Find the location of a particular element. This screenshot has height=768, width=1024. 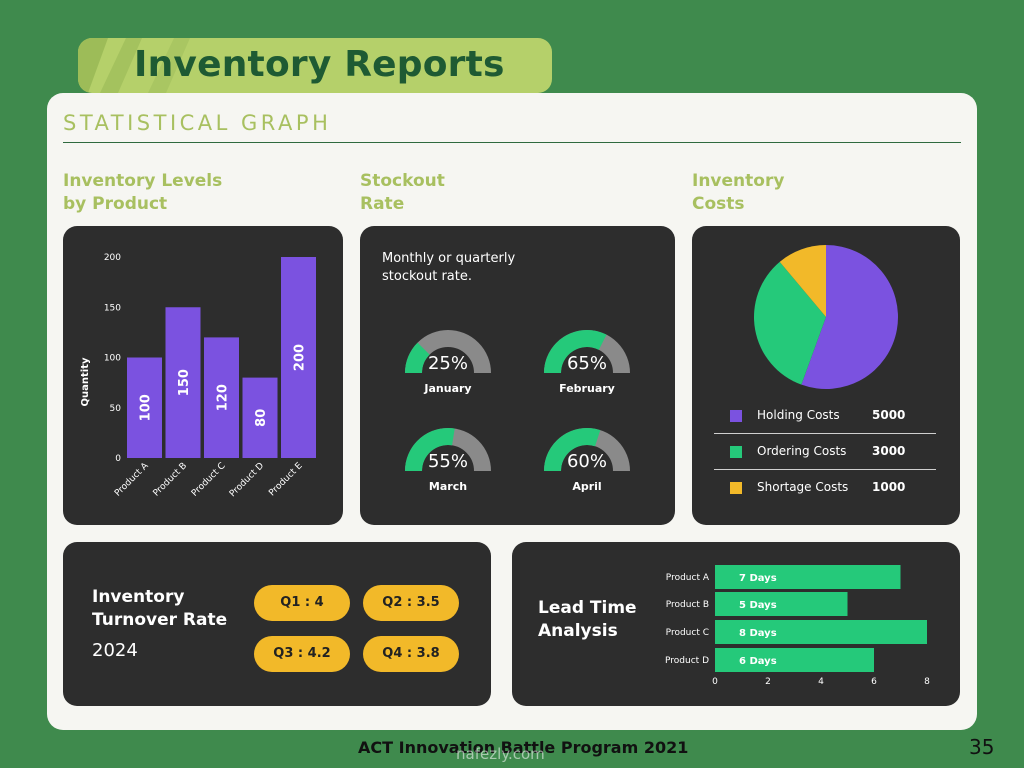

footer-text: ACT Innovation Battle Program 2021 is located at coordinates (523, 747).